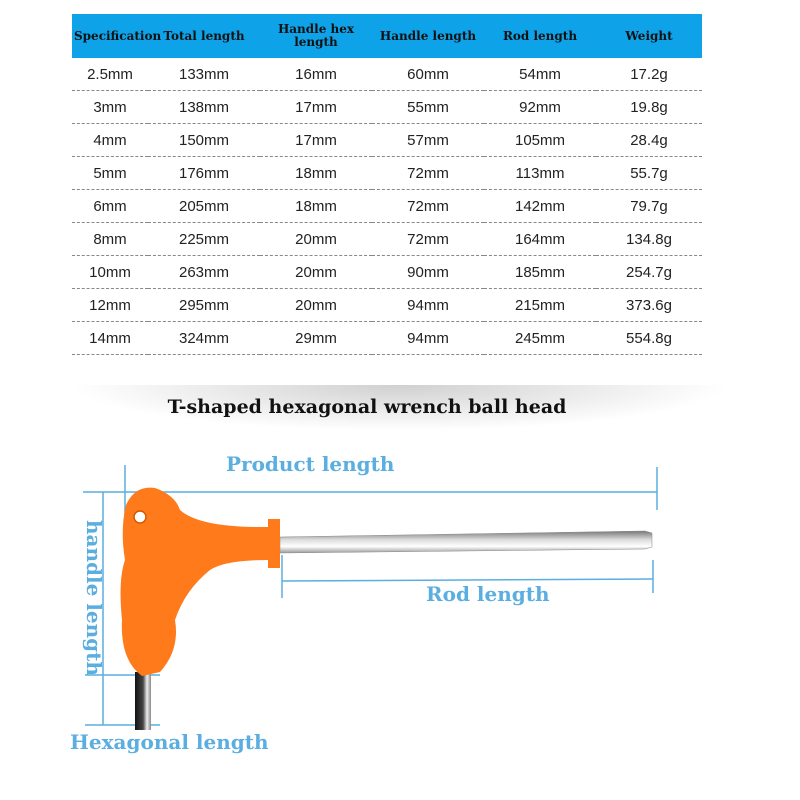 The image size is (800, 800). Describe the element at coordinates (428, 74) in the screenshot. I see `table-cell: 60mm` at that location.